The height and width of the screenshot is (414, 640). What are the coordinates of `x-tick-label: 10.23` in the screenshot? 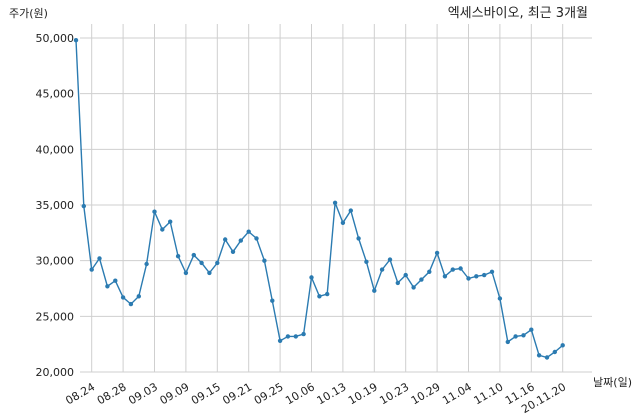 It's located at (394, 393).